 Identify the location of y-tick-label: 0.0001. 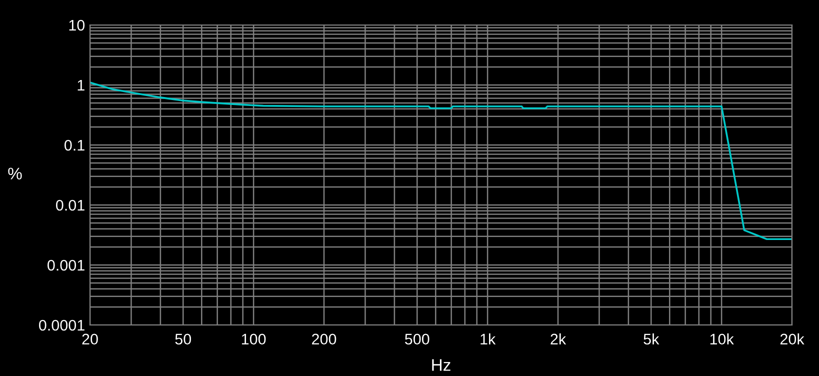
(61, 325).